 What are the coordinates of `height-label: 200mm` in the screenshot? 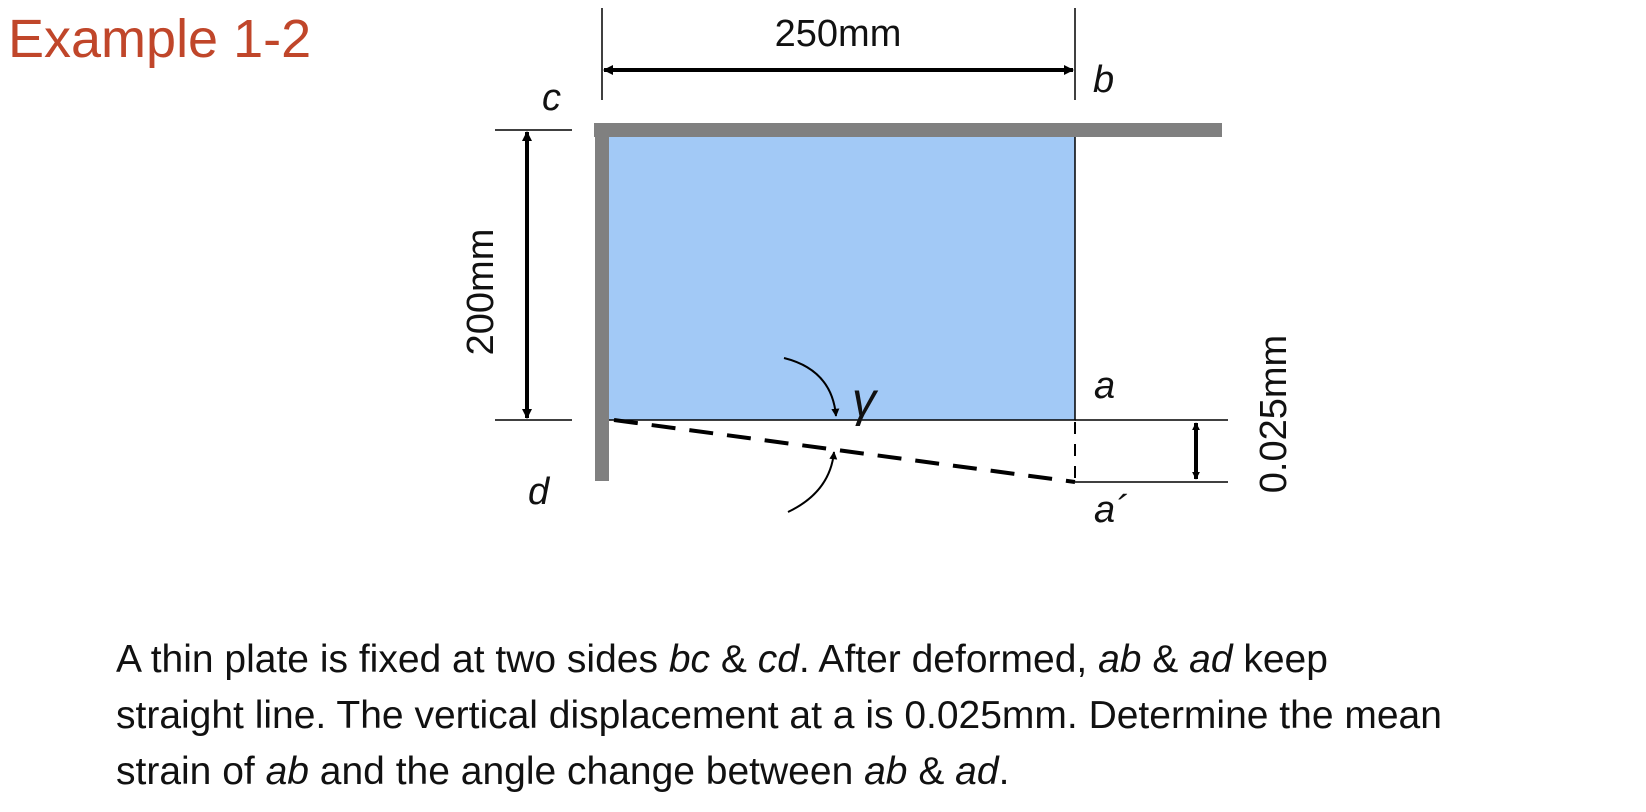 It's located at (481, 292).